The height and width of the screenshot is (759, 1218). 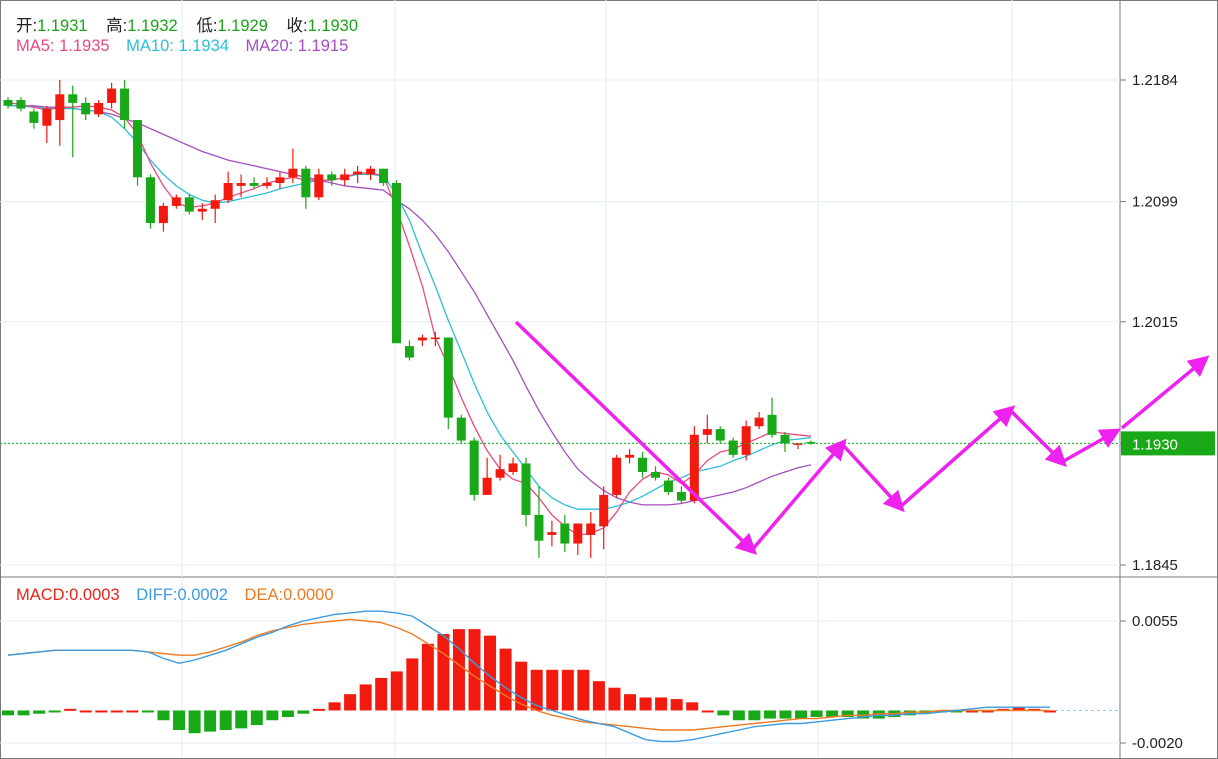 I want to click on y-tick-label: 1.2184, so click(x=1155, y=80).